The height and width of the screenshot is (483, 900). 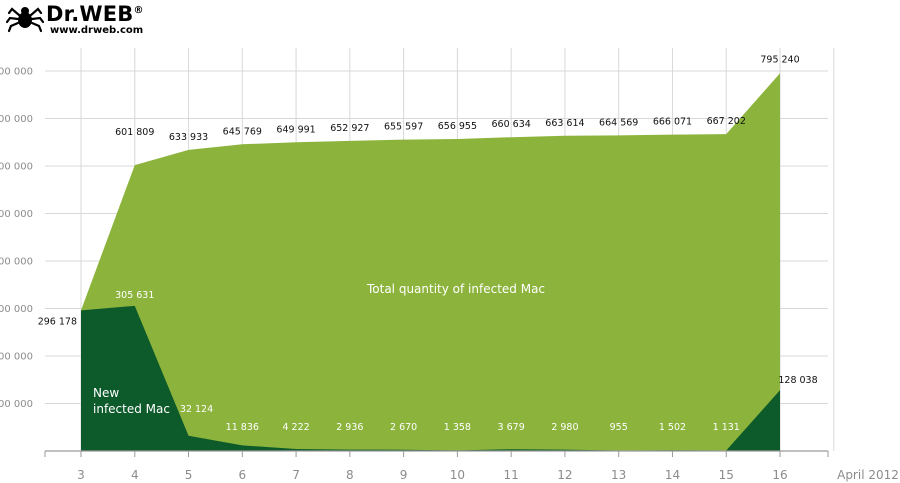 What do you see at coordinates (672, 122) in the screenshot?
I see `total-data-label: 666 071` at bounding box center [672, 122].